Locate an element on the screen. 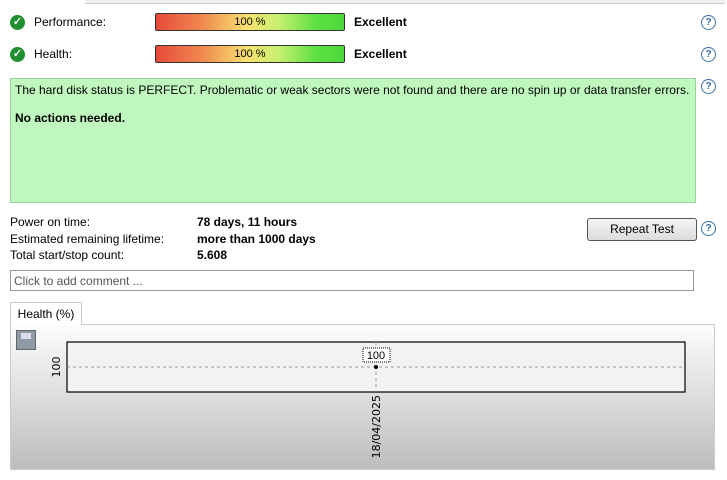  tab-health: Health (%) is located at coordinates (46, 313).